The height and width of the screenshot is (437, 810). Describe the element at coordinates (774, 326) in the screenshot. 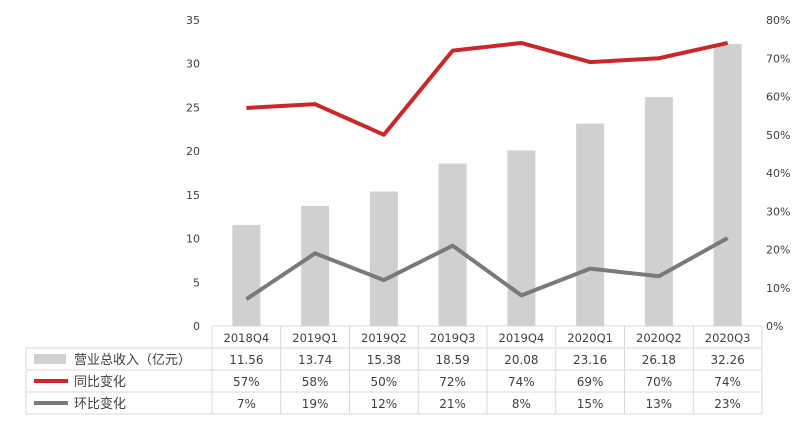

I see `right-tick-label: 0%` at that location.